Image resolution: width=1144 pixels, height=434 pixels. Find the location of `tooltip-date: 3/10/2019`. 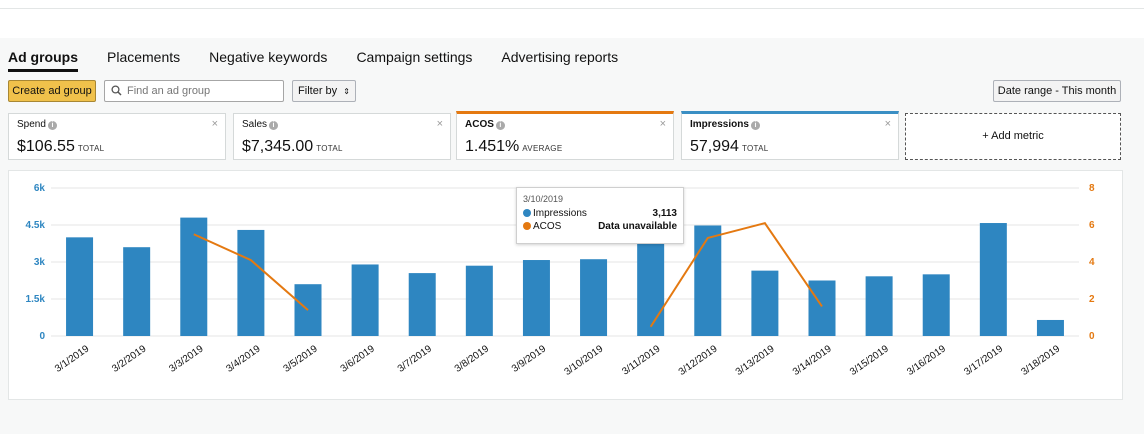

tooltip-date: 3/10/2019 is located at coordinates (543, 199).